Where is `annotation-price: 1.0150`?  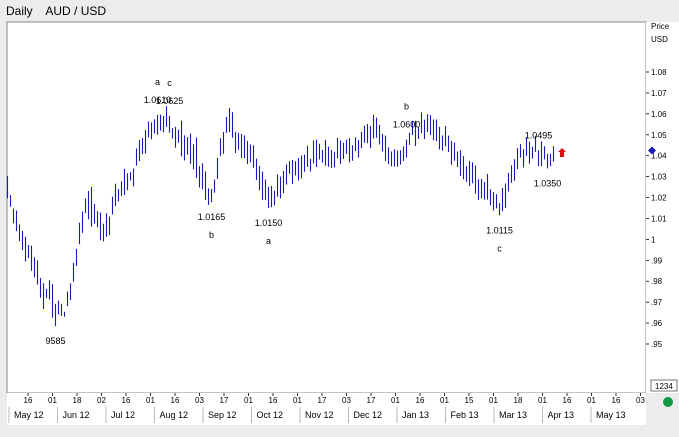
annotation-price: 1.0150 is located at coordinates (269, 223).